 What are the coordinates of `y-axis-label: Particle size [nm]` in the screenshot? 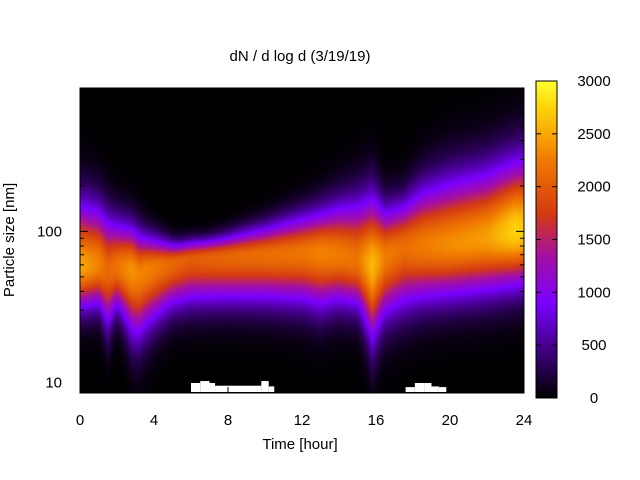 It's located at (9, 240).